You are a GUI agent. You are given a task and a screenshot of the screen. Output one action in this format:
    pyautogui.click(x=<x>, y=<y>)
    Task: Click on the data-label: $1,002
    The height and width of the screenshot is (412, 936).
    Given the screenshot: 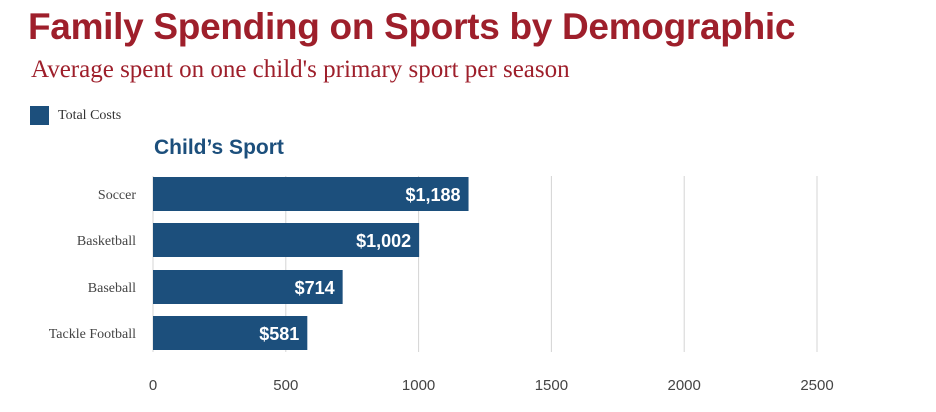 What is the action you would take?
    pyautogui.click(x=383, y=241)
    